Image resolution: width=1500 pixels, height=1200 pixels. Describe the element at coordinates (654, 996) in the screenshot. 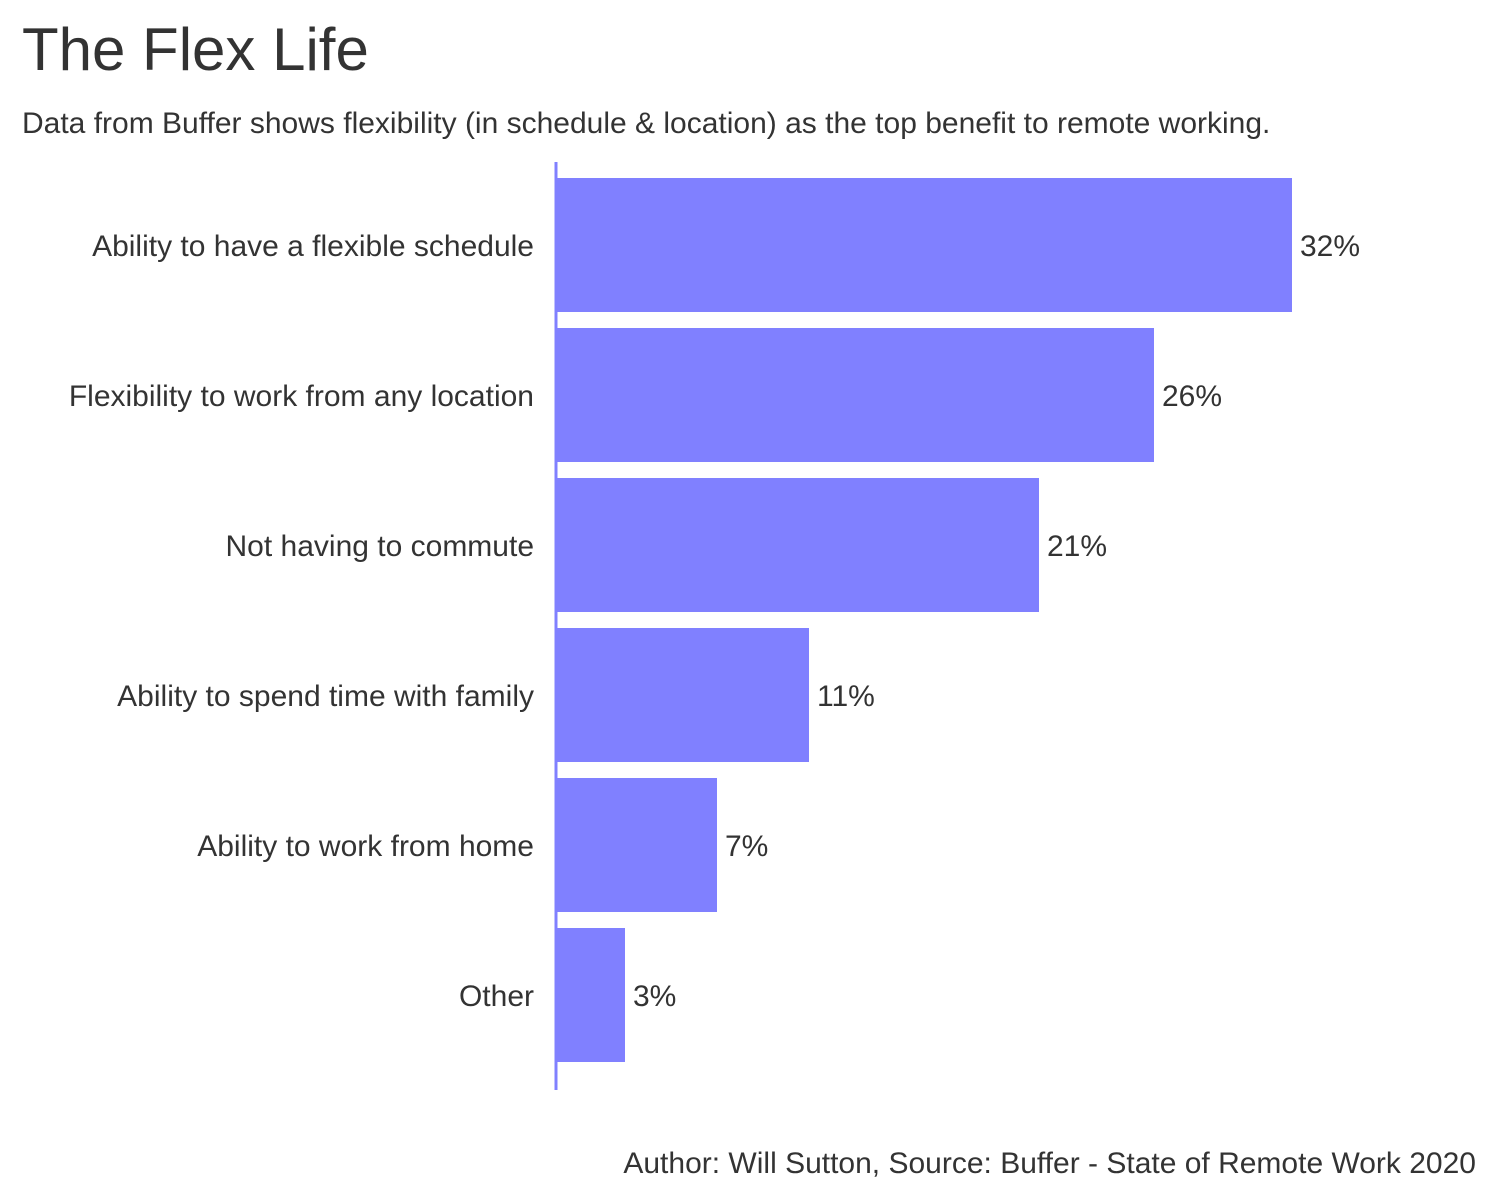

I see `value-label-5: 3%` at that location.